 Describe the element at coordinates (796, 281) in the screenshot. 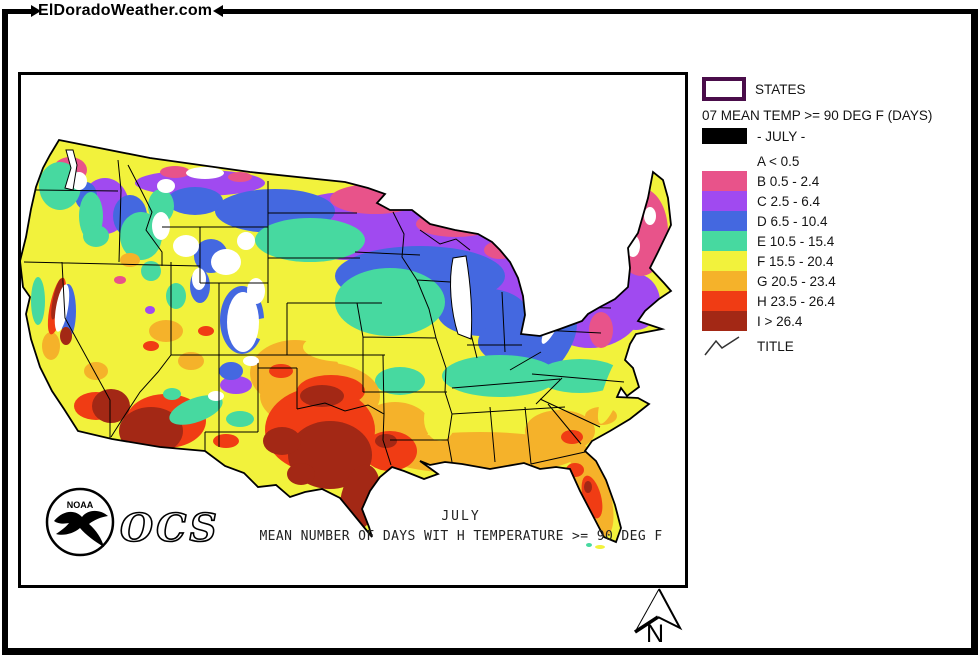

I see `legend-class-label: G 20.5 - 23.4` at that location.